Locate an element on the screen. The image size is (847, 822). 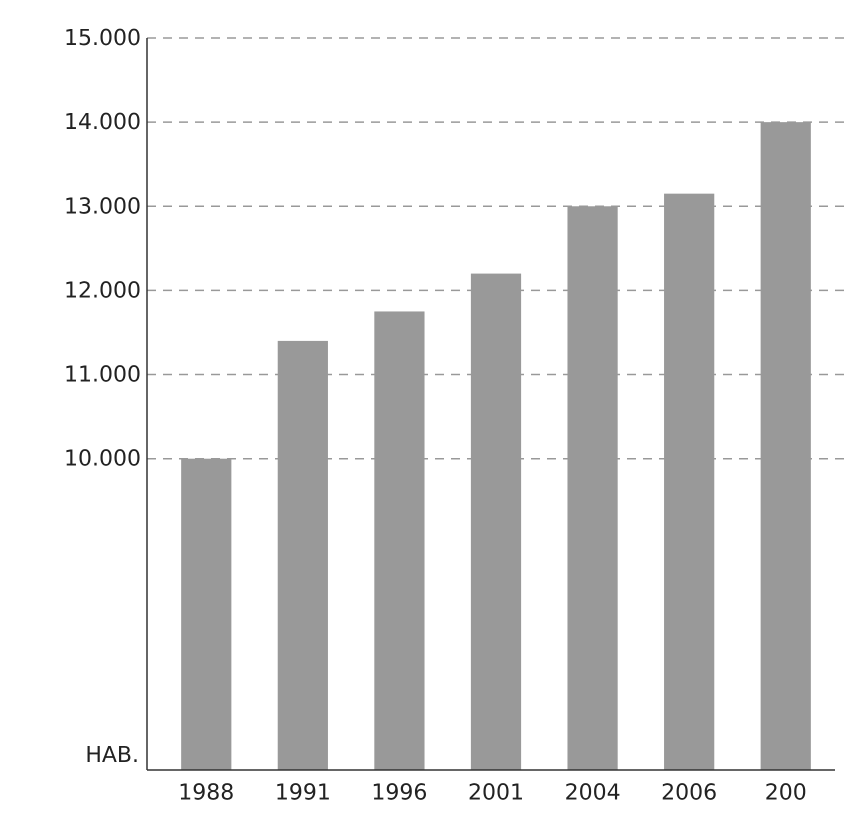
y-tick-label: 11.000 is located at coordinates (102, 375).